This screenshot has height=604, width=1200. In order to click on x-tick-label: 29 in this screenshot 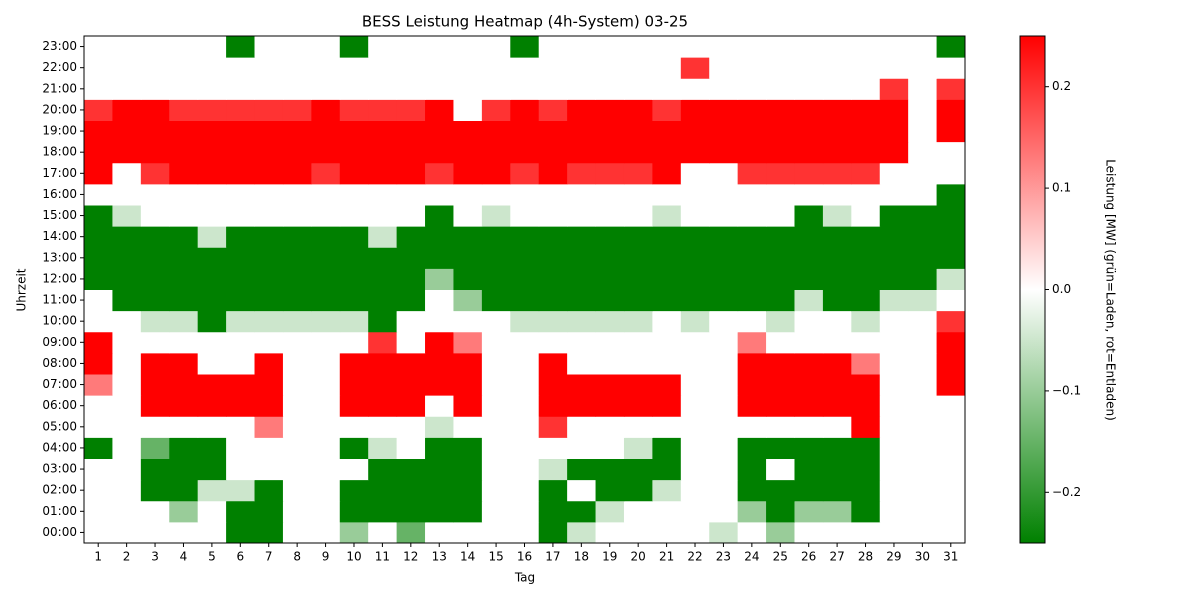, I will do `click(893, 557)`.